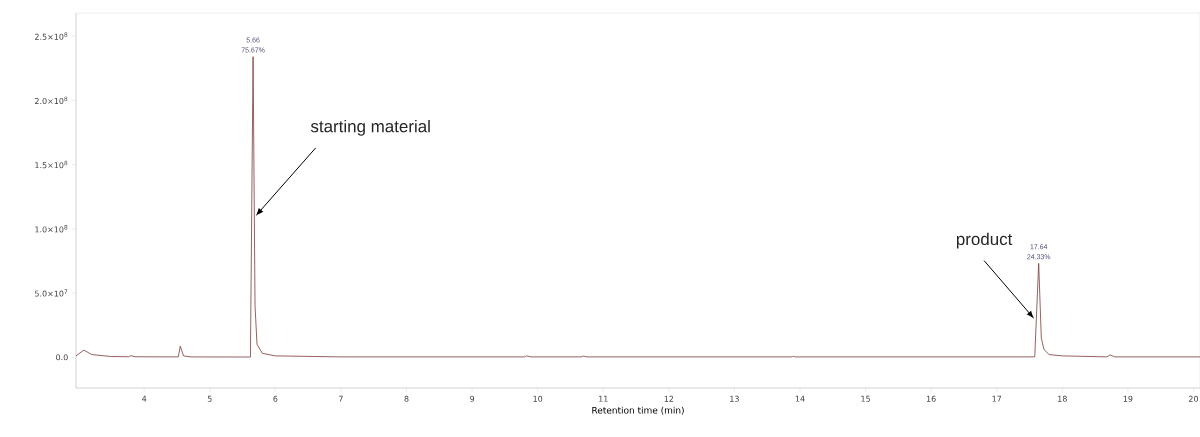 The height and width of the screenshot is (437, 1200). Describe the element at coordinates (984, 240) in the screenshot. I see `annotation: product` at that location.